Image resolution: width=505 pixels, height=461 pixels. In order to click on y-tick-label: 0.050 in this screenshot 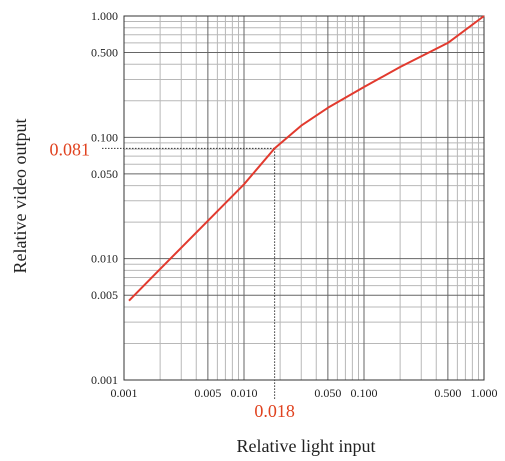, I will do `click(104, 174)`.